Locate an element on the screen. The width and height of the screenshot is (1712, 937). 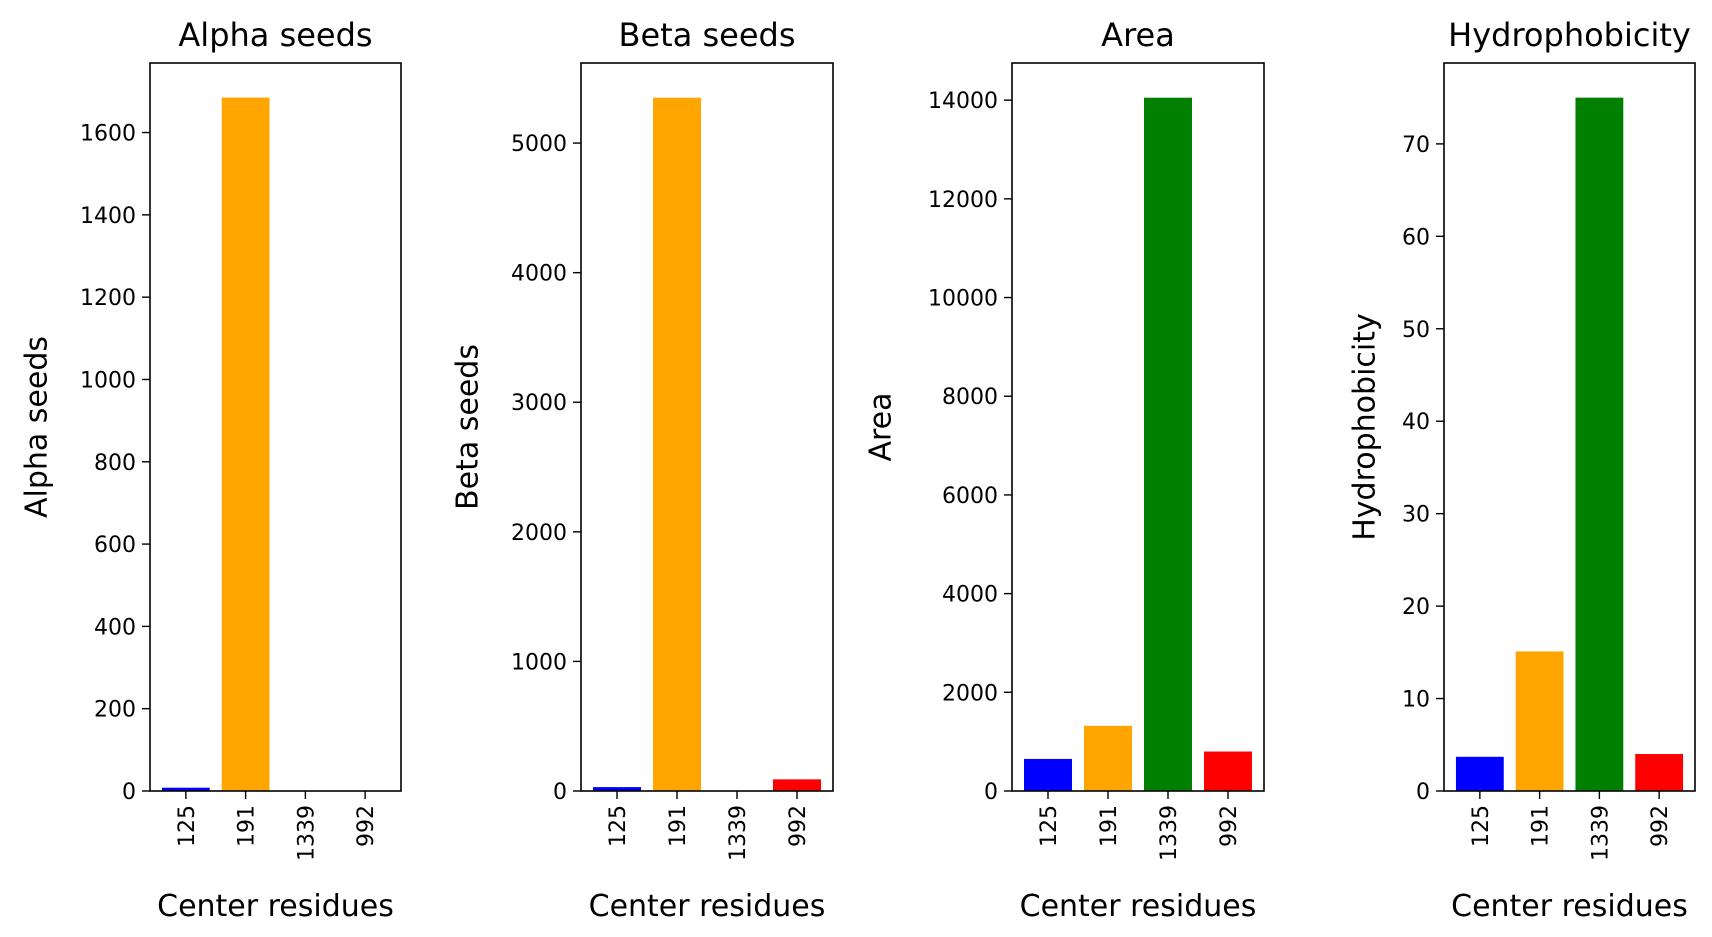
y-tick-label: 1400 is located at coordinates (108, 216).